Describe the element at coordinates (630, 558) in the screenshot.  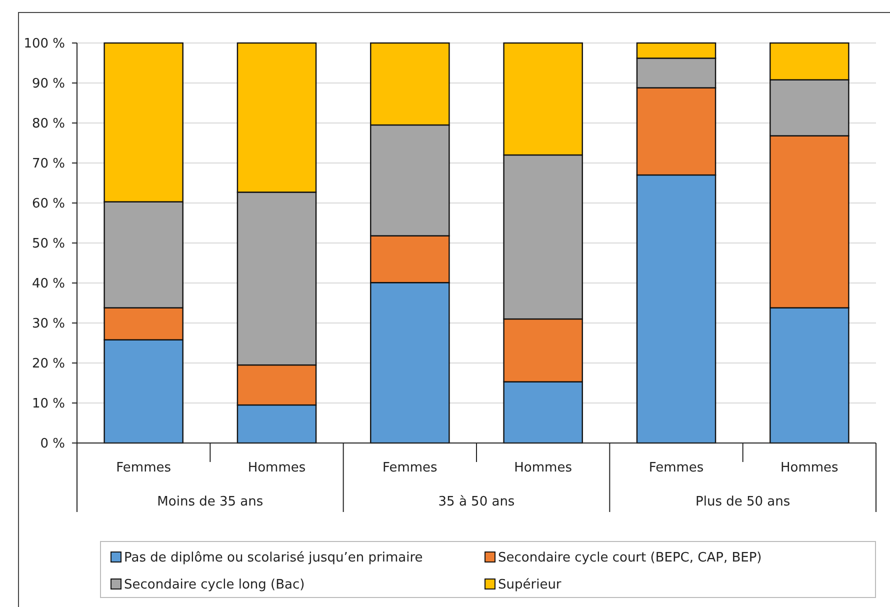
I see `legend-label: Secondaire cycle court (BEPC, CAP, BEP)` at that location.